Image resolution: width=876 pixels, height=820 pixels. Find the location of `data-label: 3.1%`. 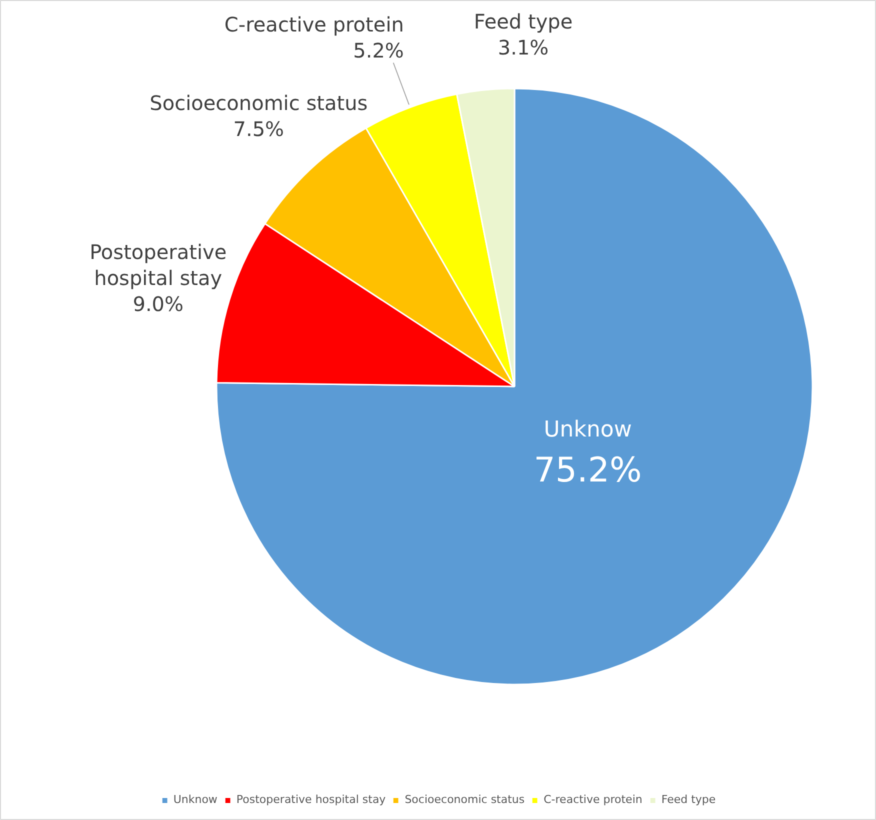

data-label: 3.1% is located at coordinates (523, 48).